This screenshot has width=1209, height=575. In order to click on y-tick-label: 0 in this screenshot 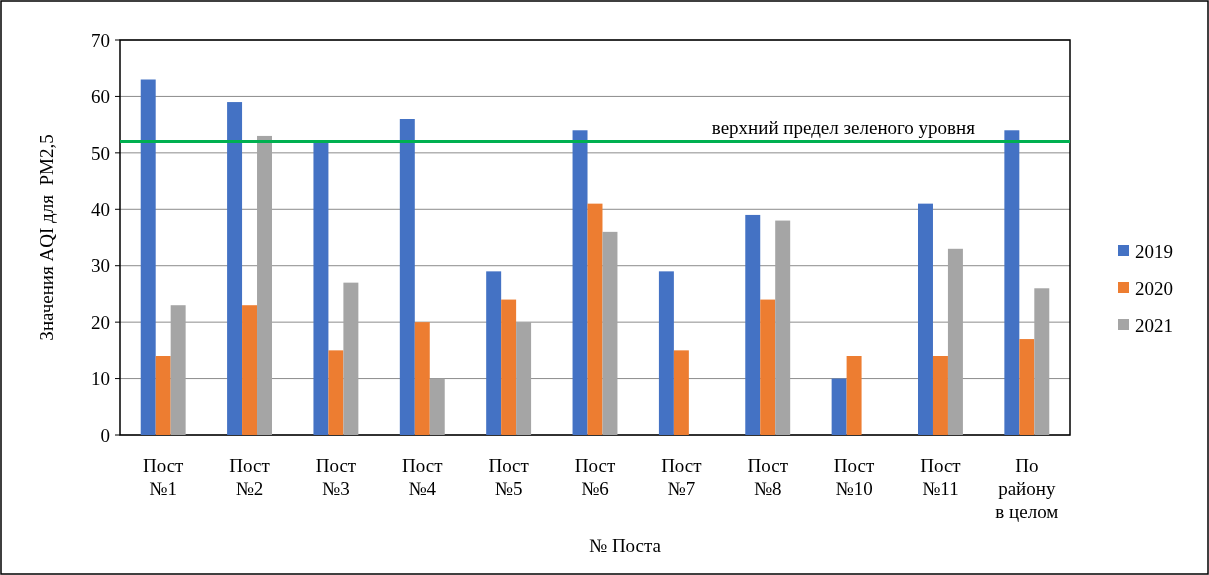, I will do `click(105, 435)`.